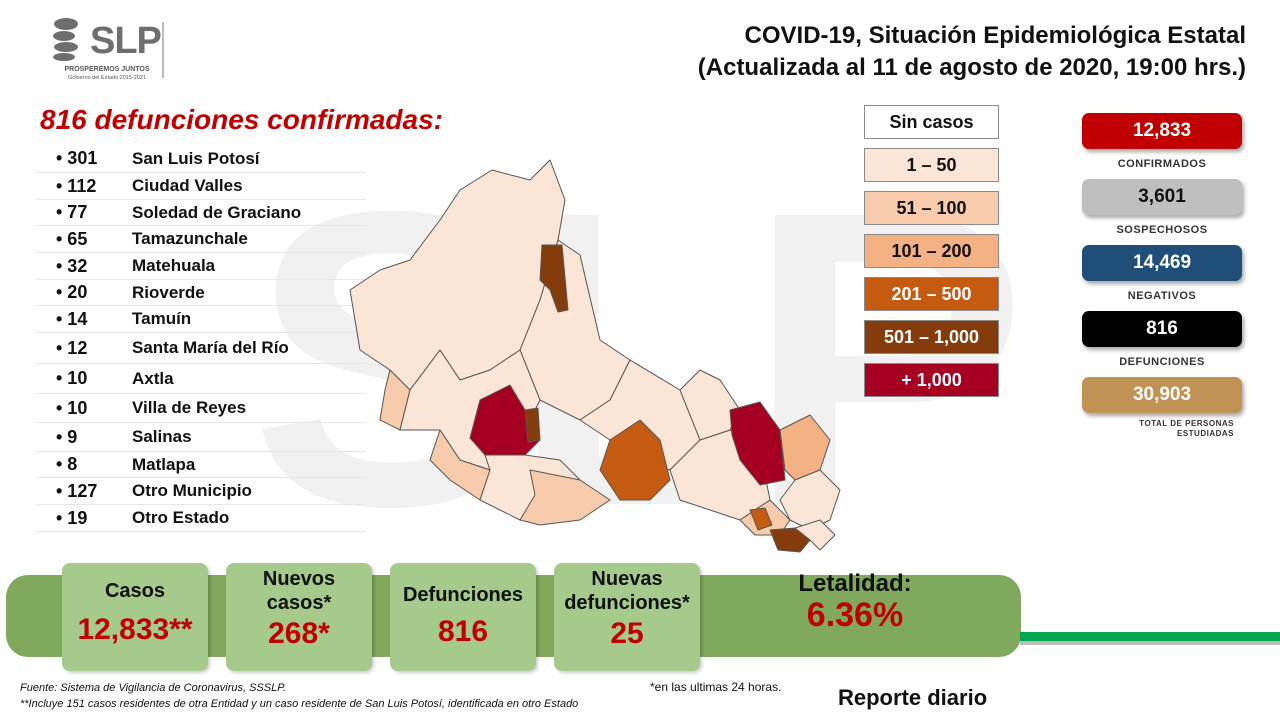 The width and height of the screenshot is (1280, 720). I want to click on map-region-santa-maria, so click(565, 497).